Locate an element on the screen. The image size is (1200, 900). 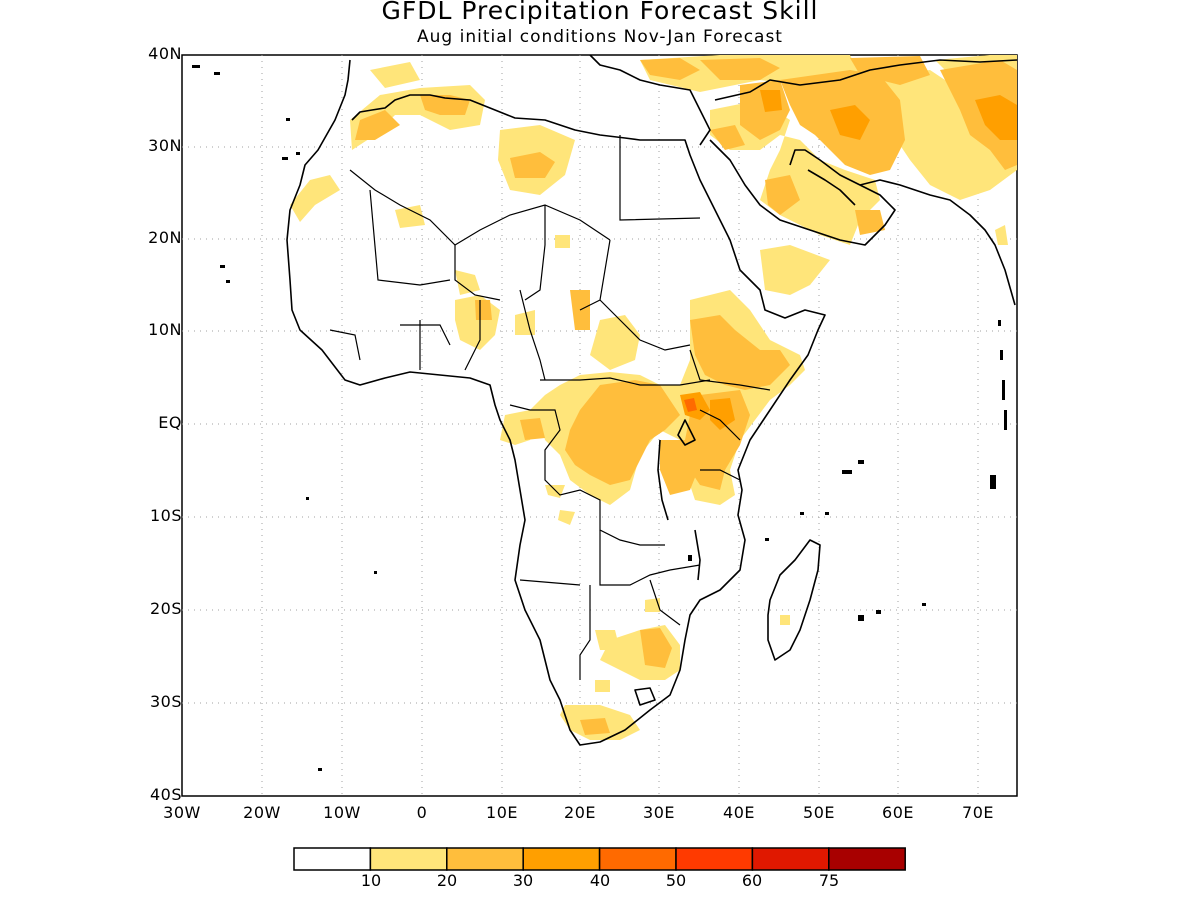
colorbar-label-30: 30 is located at coordinates (523, 880).